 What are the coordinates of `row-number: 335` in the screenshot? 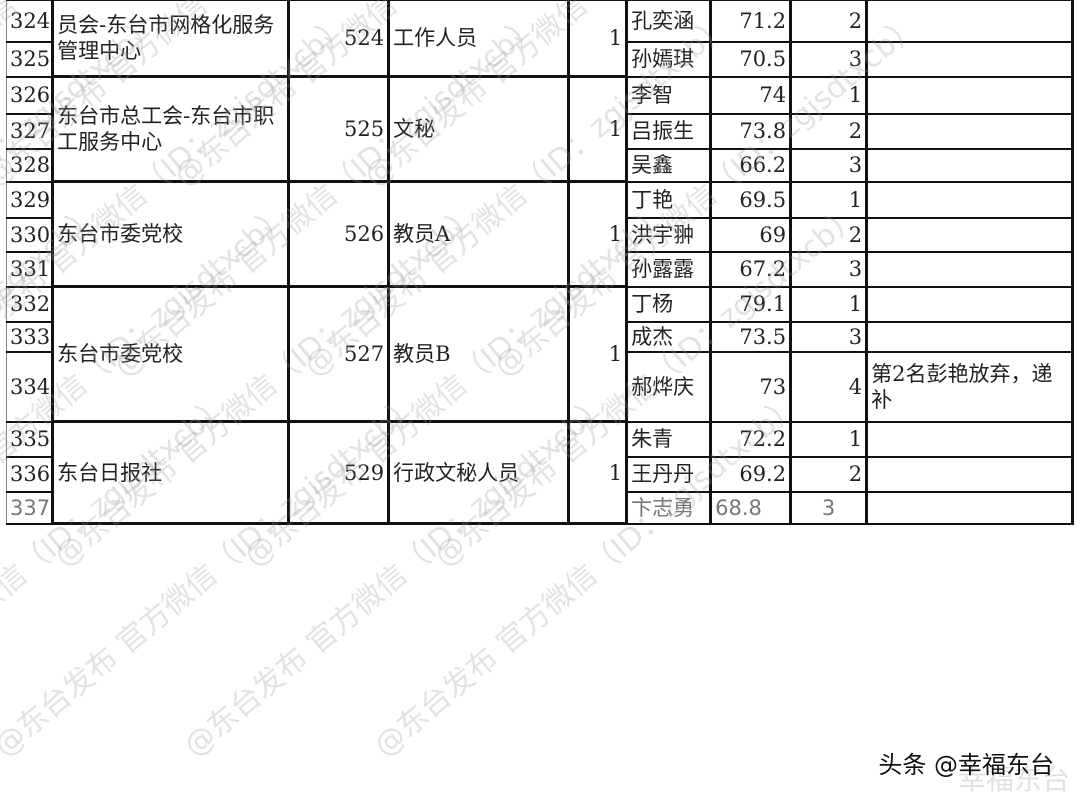 It's located at (30, 439).